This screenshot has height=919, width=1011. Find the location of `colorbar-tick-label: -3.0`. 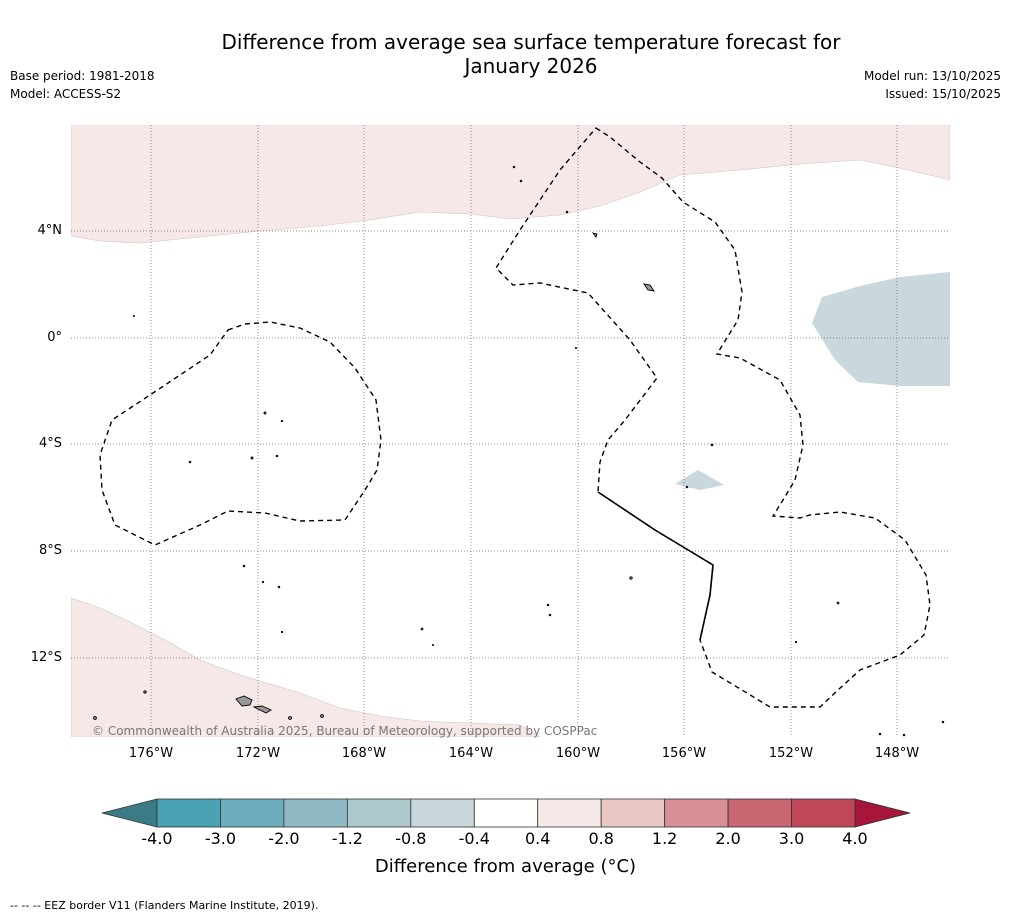

colorbar-tick-label: -3.0 is located at coordinates (220, 838).